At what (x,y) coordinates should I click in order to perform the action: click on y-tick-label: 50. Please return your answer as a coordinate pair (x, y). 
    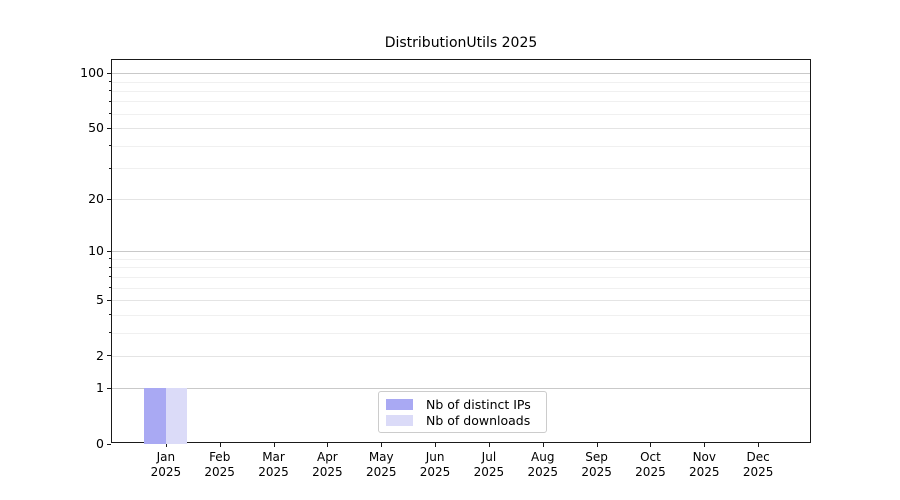
    Looking at the image, I should click on (96, 128).